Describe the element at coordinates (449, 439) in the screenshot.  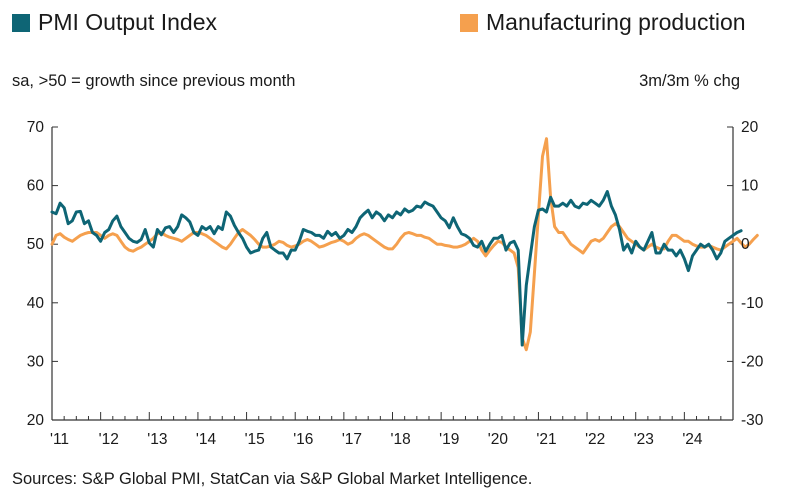
I see `x-tick-label: '19` at that location.